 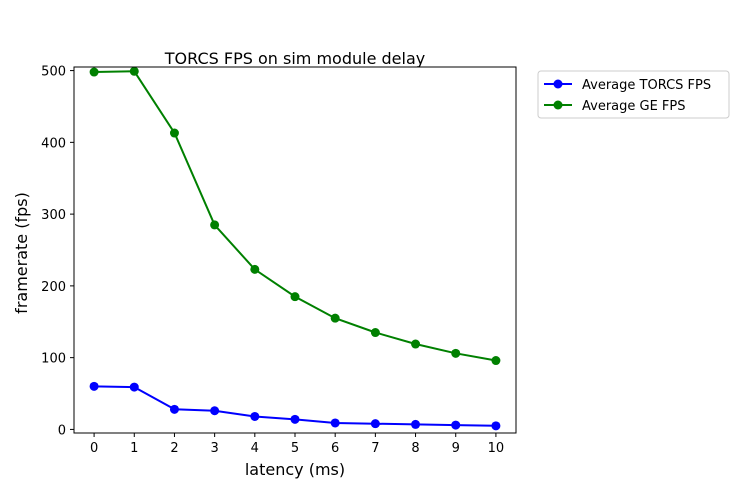 I want to click on x-tick-label: 8, so click(x=415, y=448).